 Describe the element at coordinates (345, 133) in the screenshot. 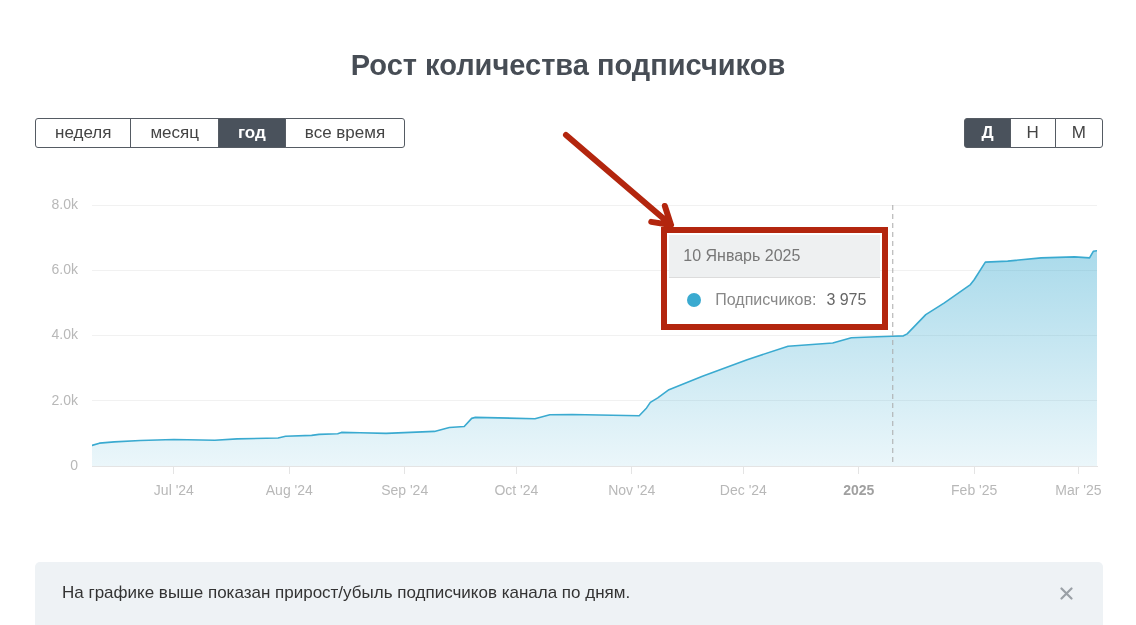

I see `button: все время` at that location.